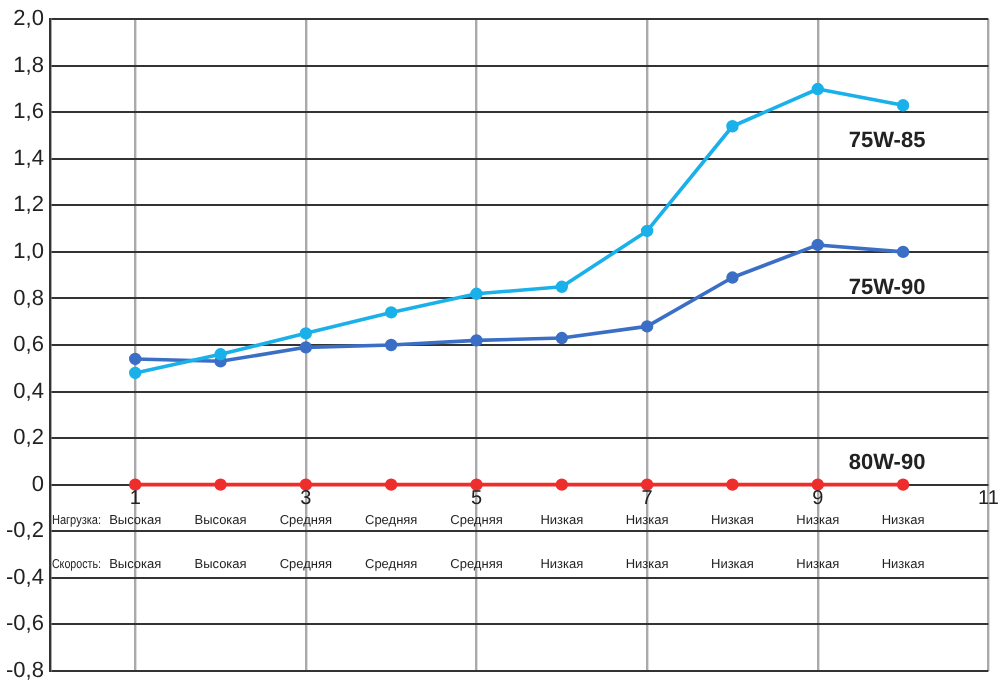 The height and width of the screenshot is (690, 1000). Describe the element at coordinates (887, 462) in the screenshot. I see `series-label: 80W-90` at that location.